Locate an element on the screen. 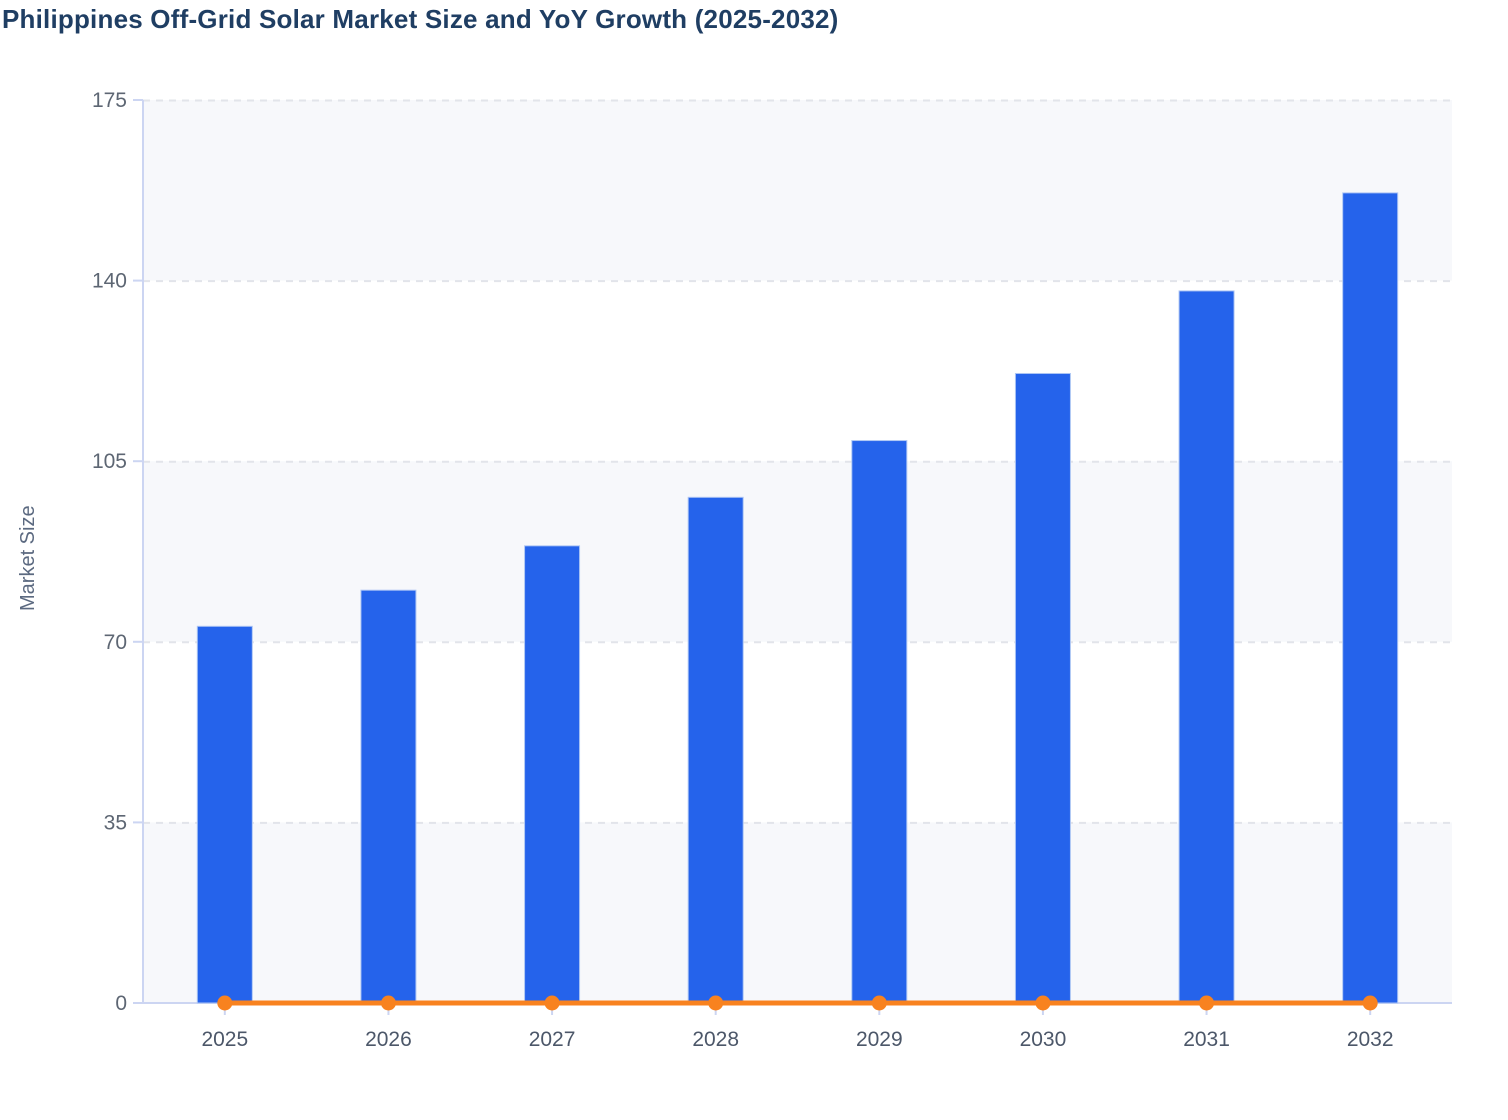 This screenshot has width=1508, height=1120. x-tick-label: 2032 is located at coordinates (1370, 1039).